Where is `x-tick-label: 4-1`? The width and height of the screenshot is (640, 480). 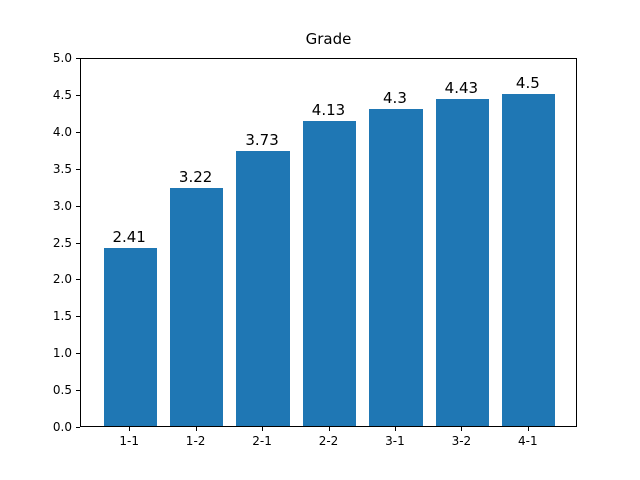 x-tick-label: 4-1 is located at coordinates (528, 441).